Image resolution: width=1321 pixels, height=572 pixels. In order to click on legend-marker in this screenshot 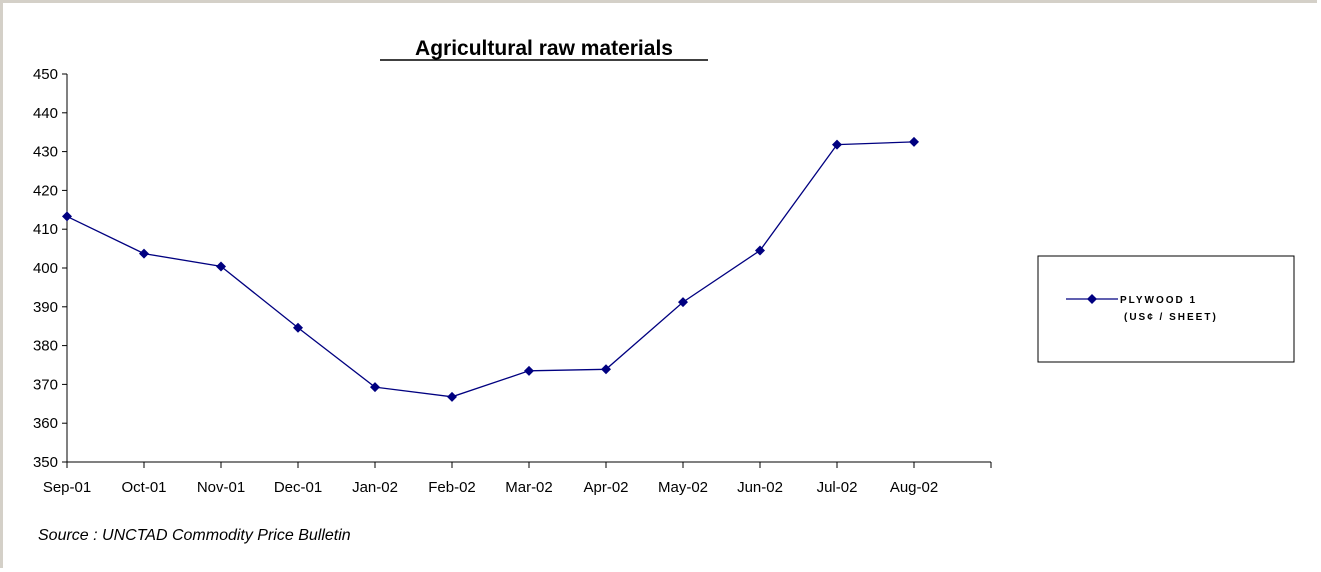, I will do `click(1092, 299)`.